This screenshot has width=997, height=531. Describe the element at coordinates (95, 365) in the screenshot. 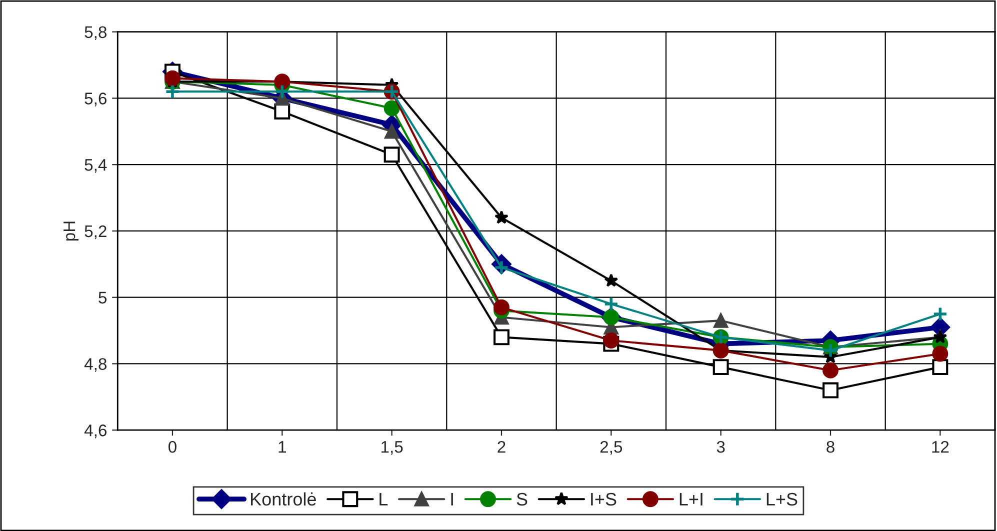

I see `y-tick-label: 4,8` at that location.